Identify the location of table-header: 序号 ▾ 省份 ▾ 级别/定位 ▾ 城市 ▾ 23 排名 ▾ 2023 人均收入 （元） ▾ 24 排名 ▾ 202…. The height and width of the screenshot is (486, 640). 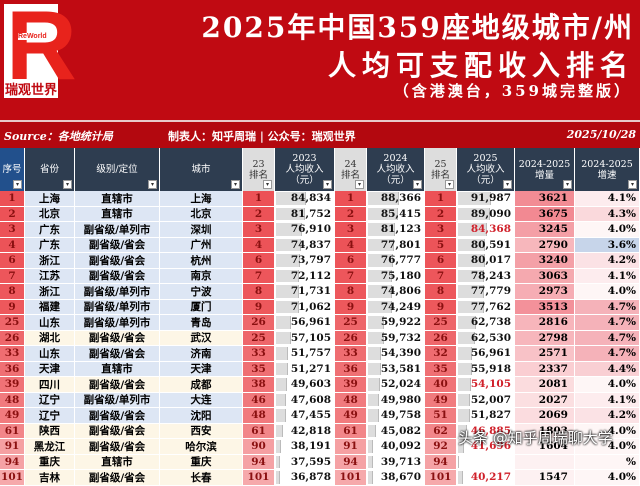
(320, 169).